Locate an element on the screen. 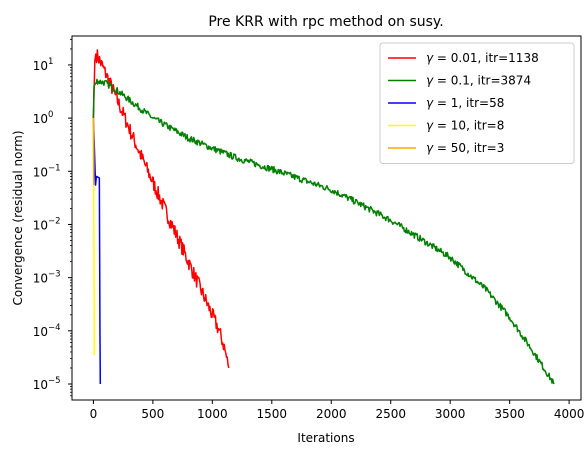  y-tick-exponent: −2 is located at coordinates (54, 221).